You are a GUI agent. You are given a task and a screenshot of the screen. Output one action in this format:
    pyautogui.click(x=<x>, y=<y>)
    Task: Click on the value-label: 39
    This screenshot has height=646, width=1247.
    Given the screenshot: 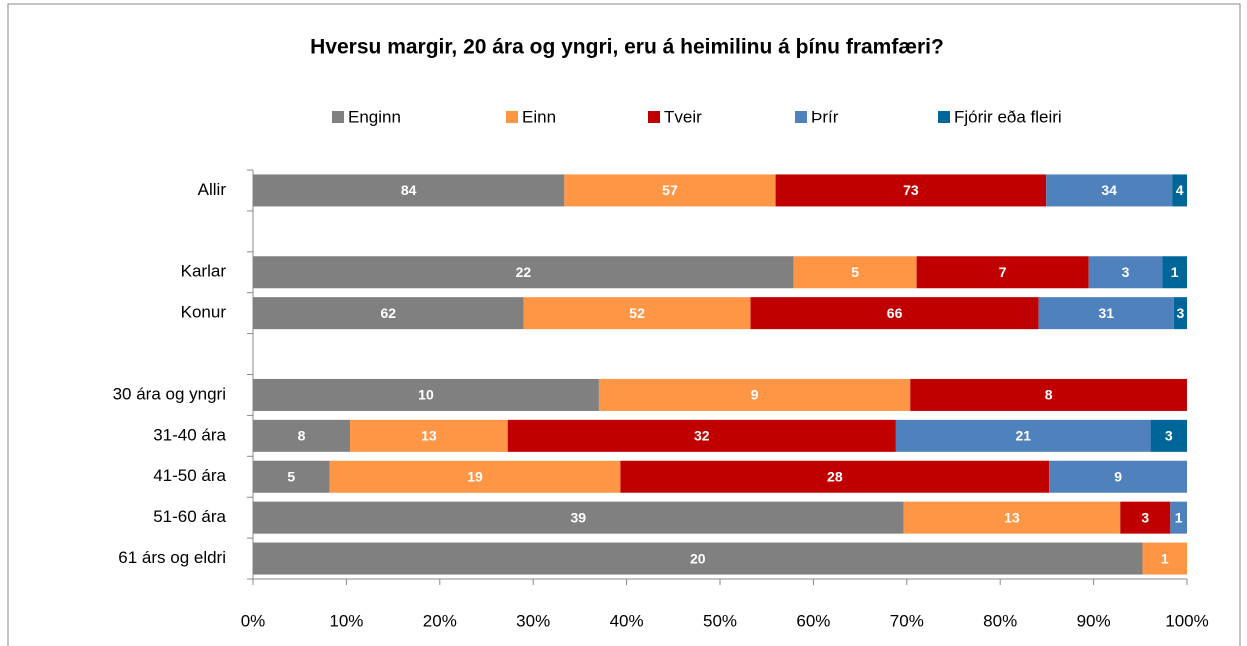 What is the action you would take?
    pyautogui.click(x=578, y=517)
    